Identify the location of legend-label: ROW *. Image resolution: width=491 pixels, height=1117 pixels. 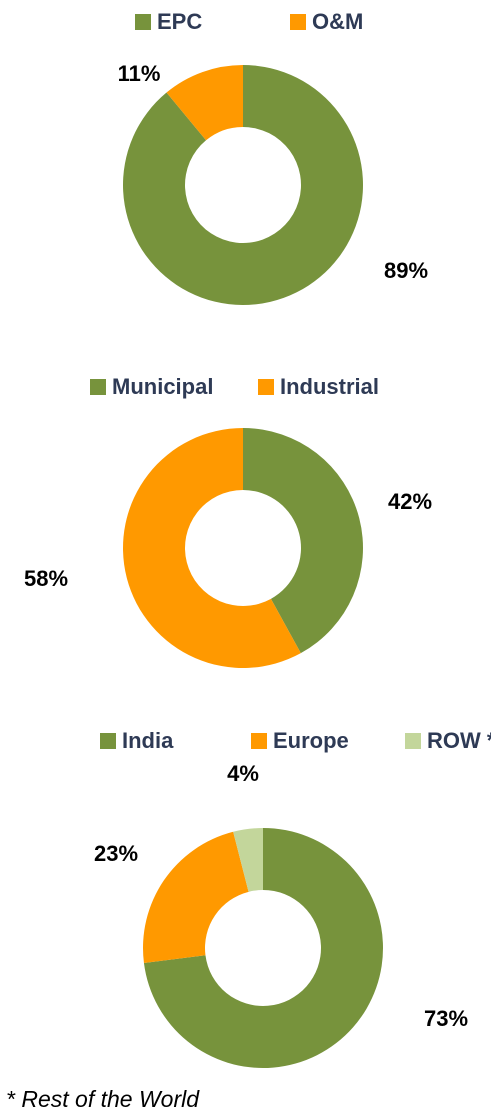
(459, 740).